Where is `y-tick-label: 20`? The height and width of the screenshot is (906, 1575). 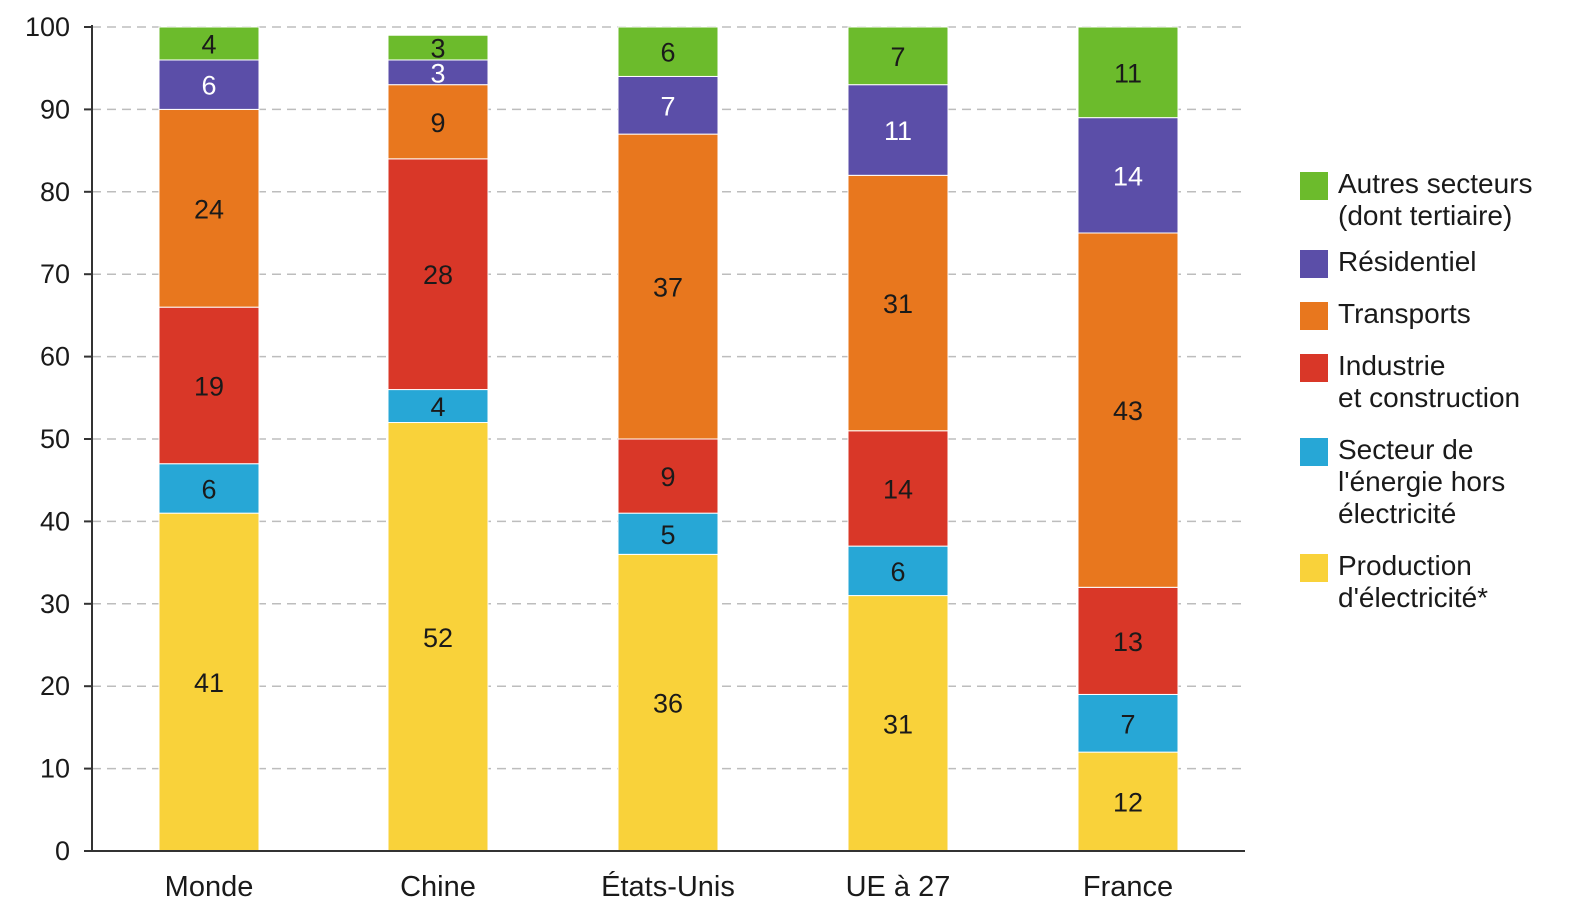
y-tick-label: 20 is located at coordinates (55, 686).